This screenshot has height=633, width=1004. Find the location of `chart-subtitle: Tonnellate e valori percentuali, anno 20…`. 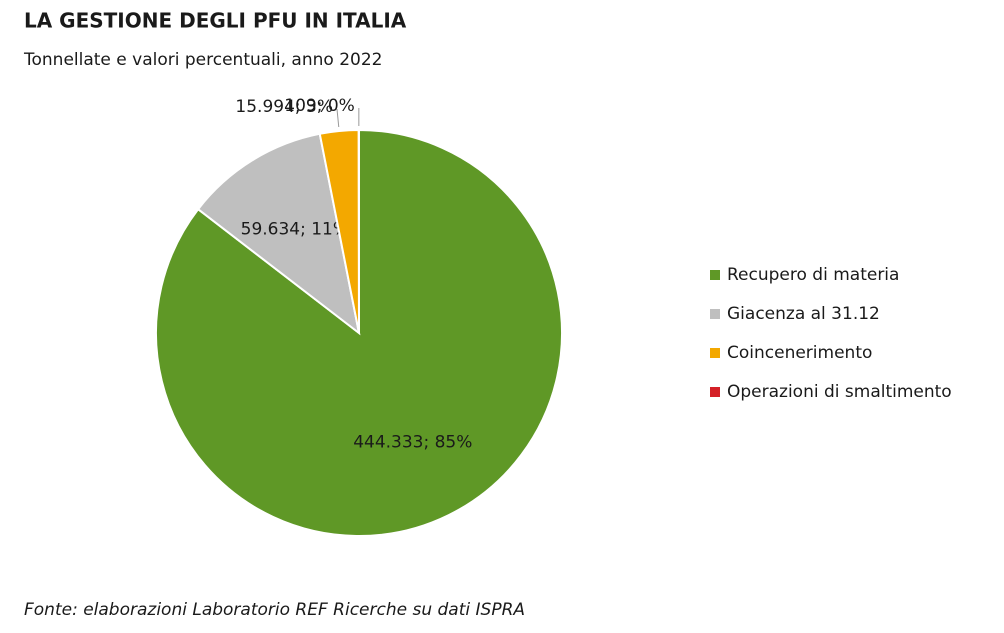

chart-subtitle: Tonnellate e valori percentuali, anno 20… is located at coordinates (202, 60).